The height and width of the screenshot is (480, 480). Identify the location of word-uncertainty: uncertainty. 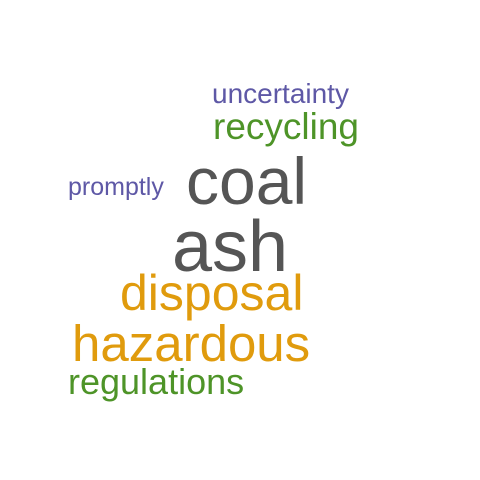
(280, 93).